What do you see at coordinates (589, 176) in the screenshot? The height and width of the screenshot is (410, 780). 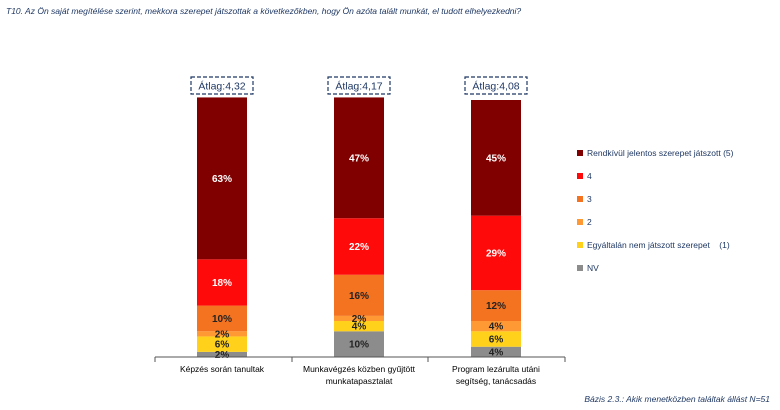 I see `legend-label: 4` at bounding box center [589, 176].